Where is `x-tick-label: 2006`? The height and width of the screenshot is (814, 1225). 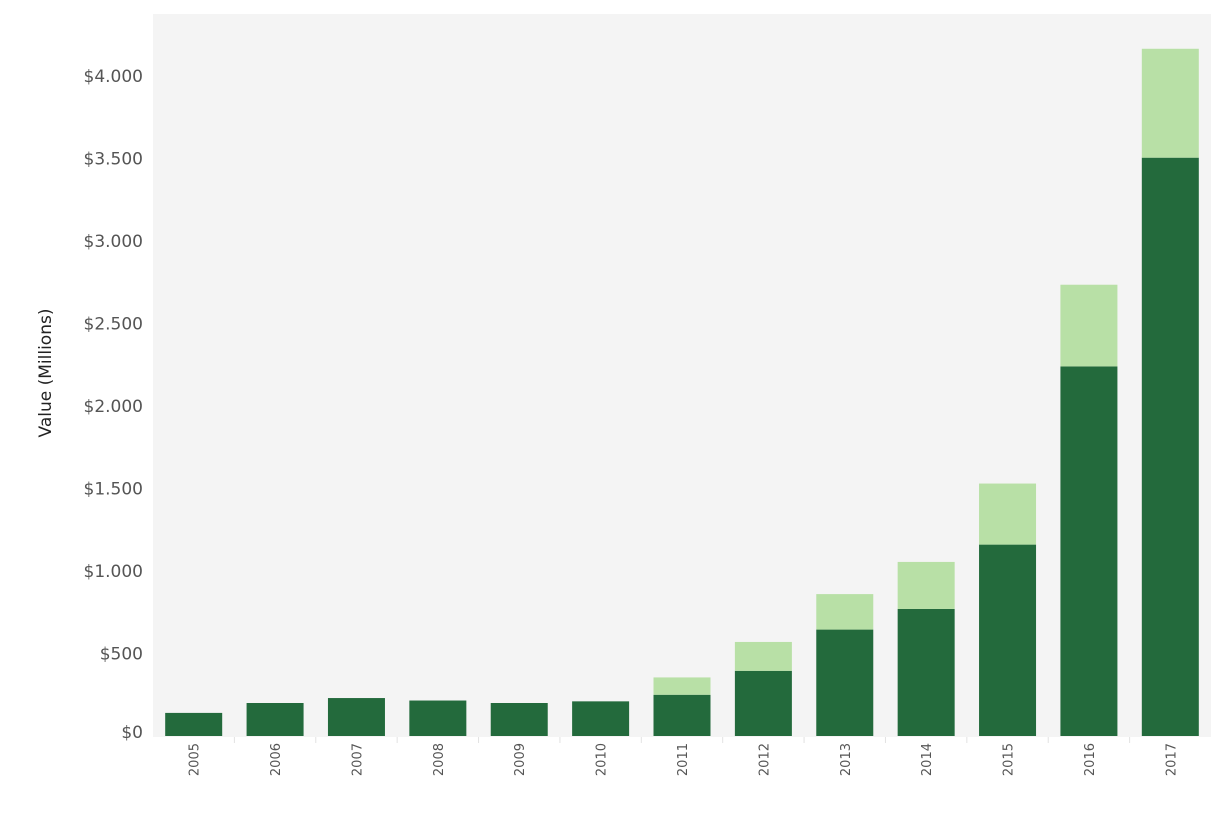 x-tick-label: 2006 is located at coordinates (276, 759).